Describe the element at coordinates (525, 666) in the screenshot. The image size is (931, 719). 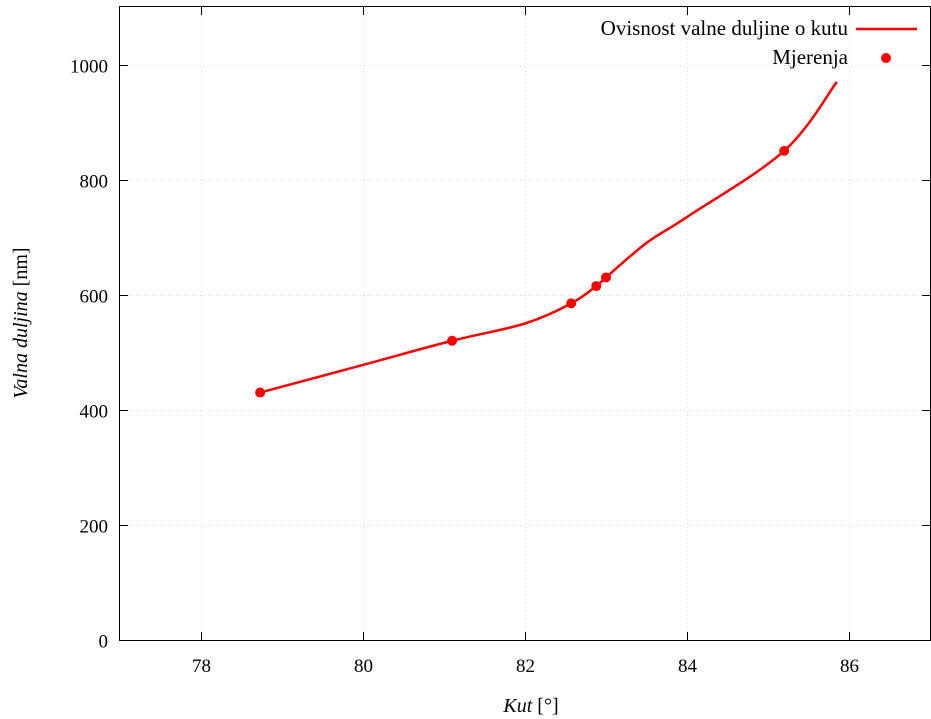
I see `x-tick-label: 82` at that location.